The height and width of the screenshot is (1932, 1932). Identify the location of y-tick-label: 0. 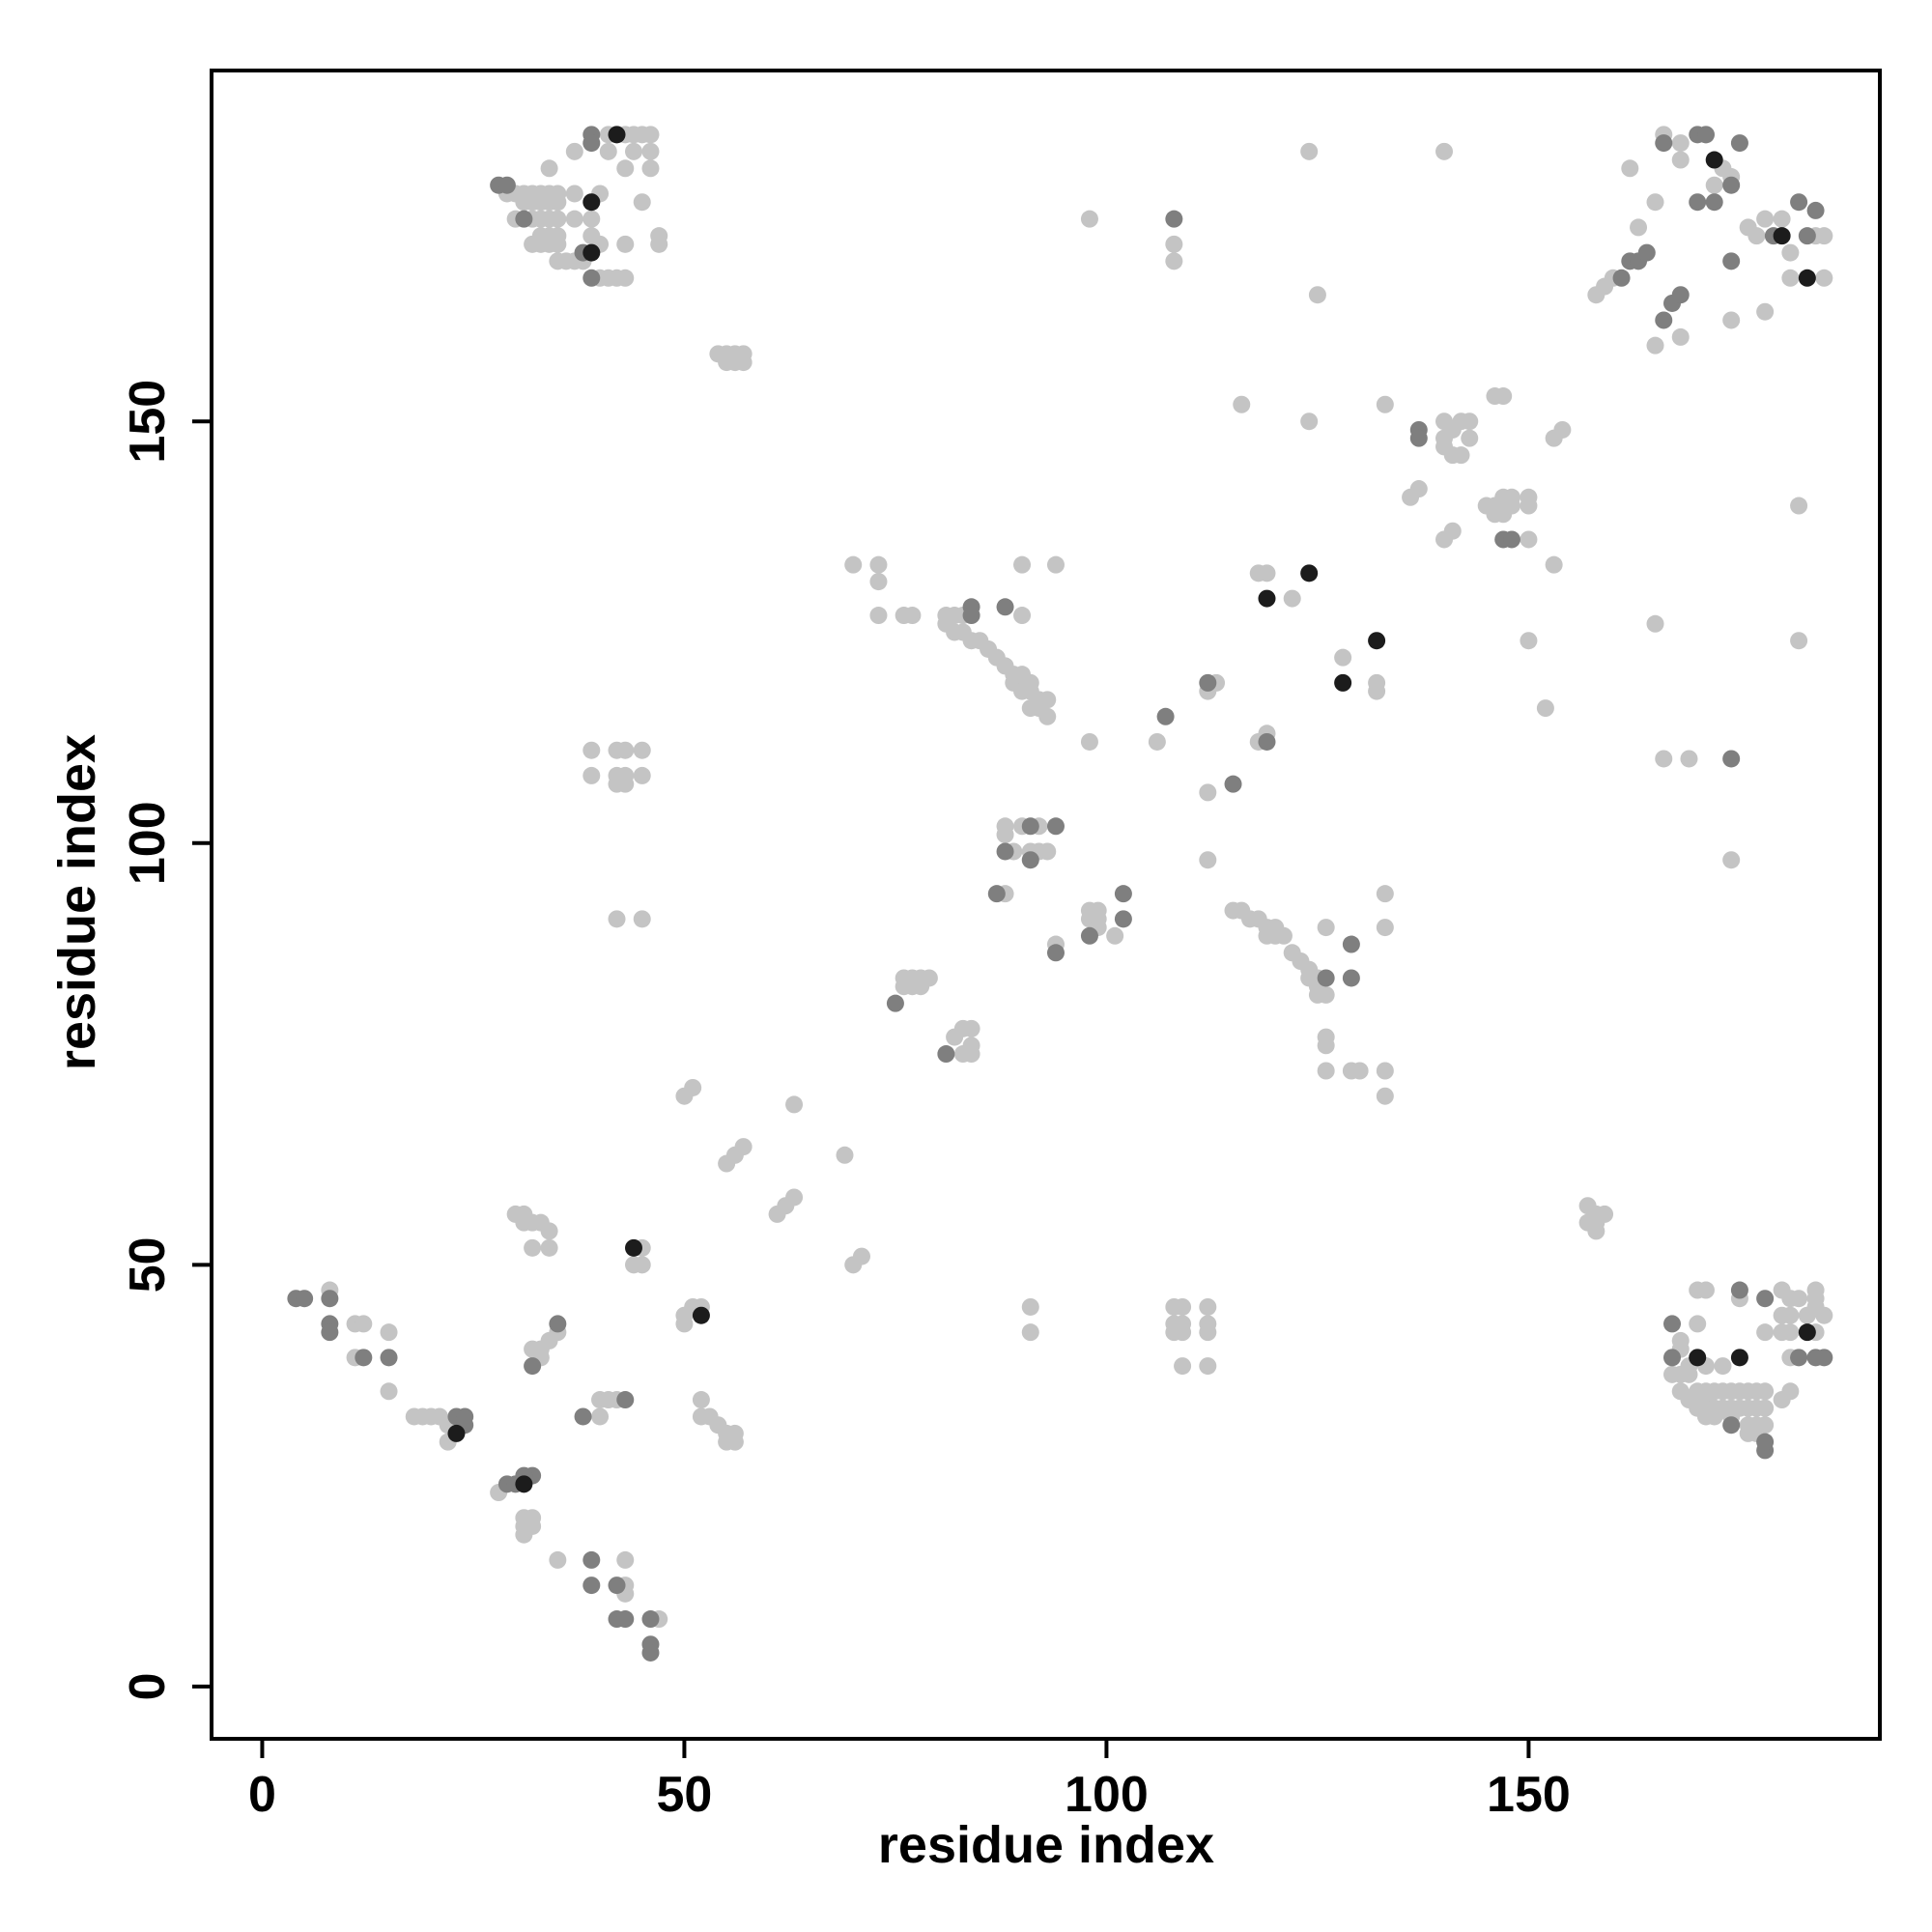
(148, 1686).